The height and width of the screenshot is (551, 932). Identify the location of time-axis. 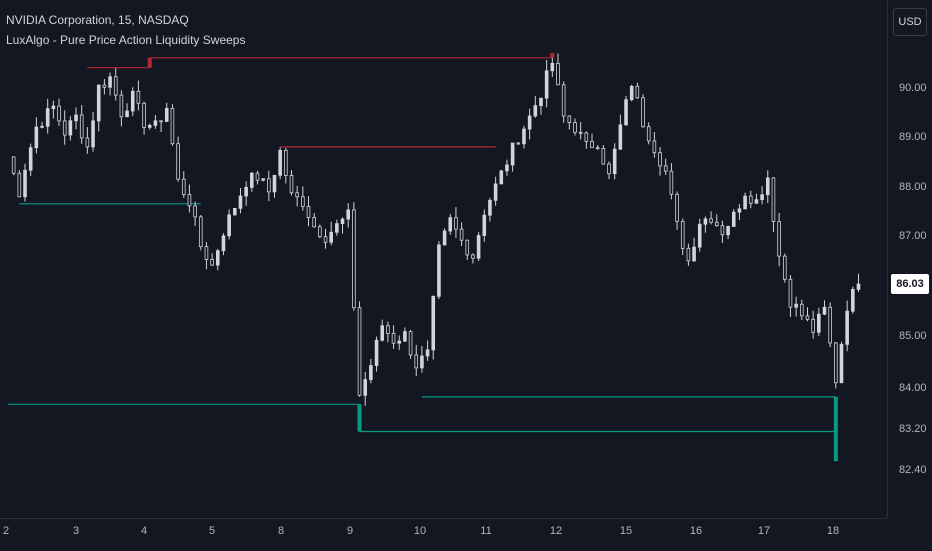
(443, 534).